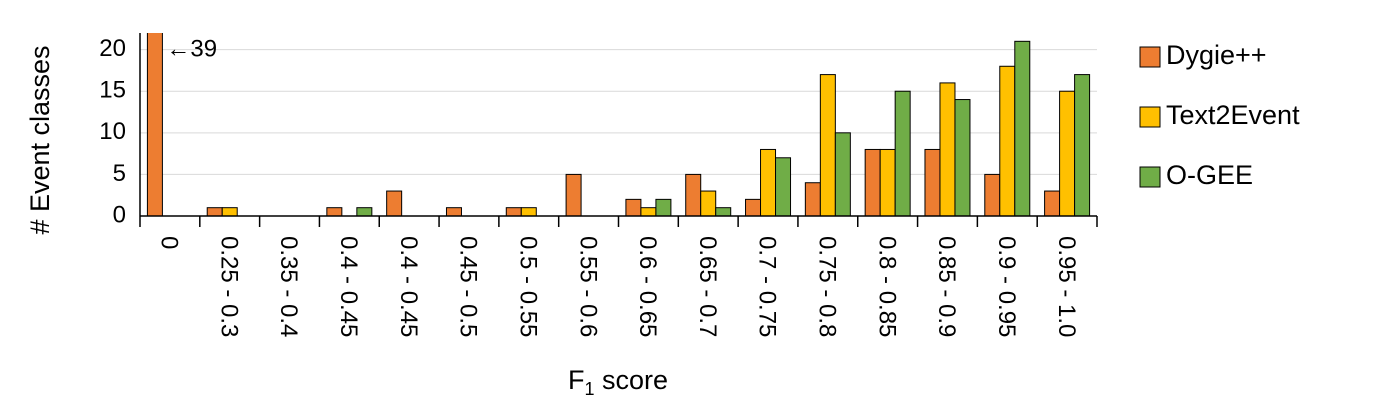 This screenshot has width=1375, height=406. What do you see at coordinates (468, 286) in the screenshot?
I see `x-tick-label: 0.45 - 0.5` at bounding box center [468, 286].